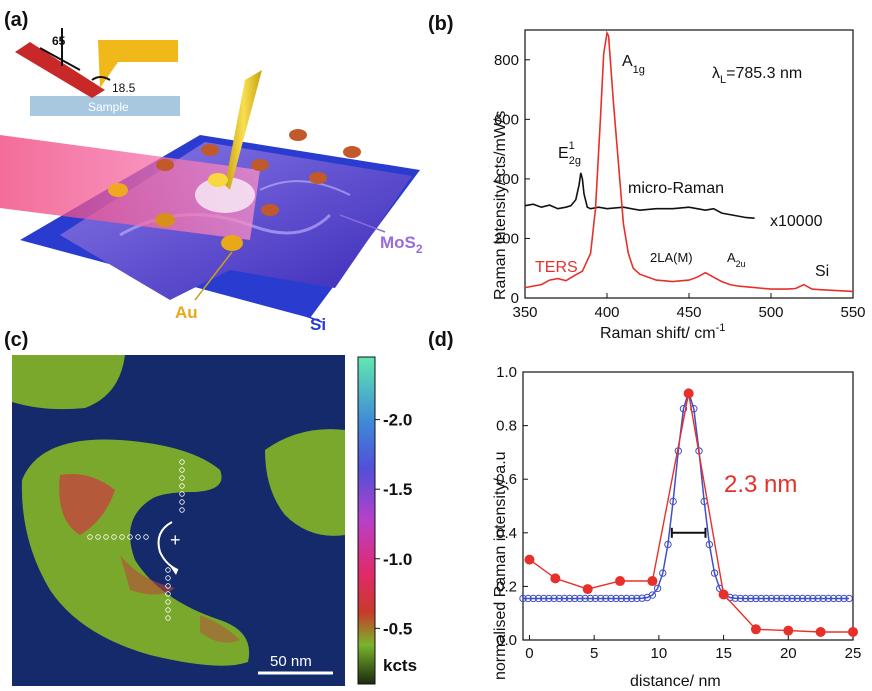 Image resolution: width=872 pixels, height=691 pixels. What do you see at coordinates (529, 653) in the screenshot?
I see `x-tick-label: 0` at bounding box center [529, 653].